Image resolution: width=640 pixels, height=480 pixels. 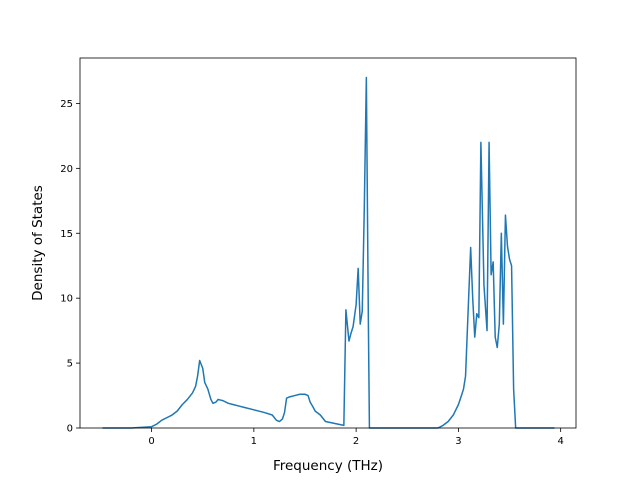 What do you see at coordinates (38, 243) in the screenshot?
I see `y-axis-label: Density of States` at bounding box center [38, 243].